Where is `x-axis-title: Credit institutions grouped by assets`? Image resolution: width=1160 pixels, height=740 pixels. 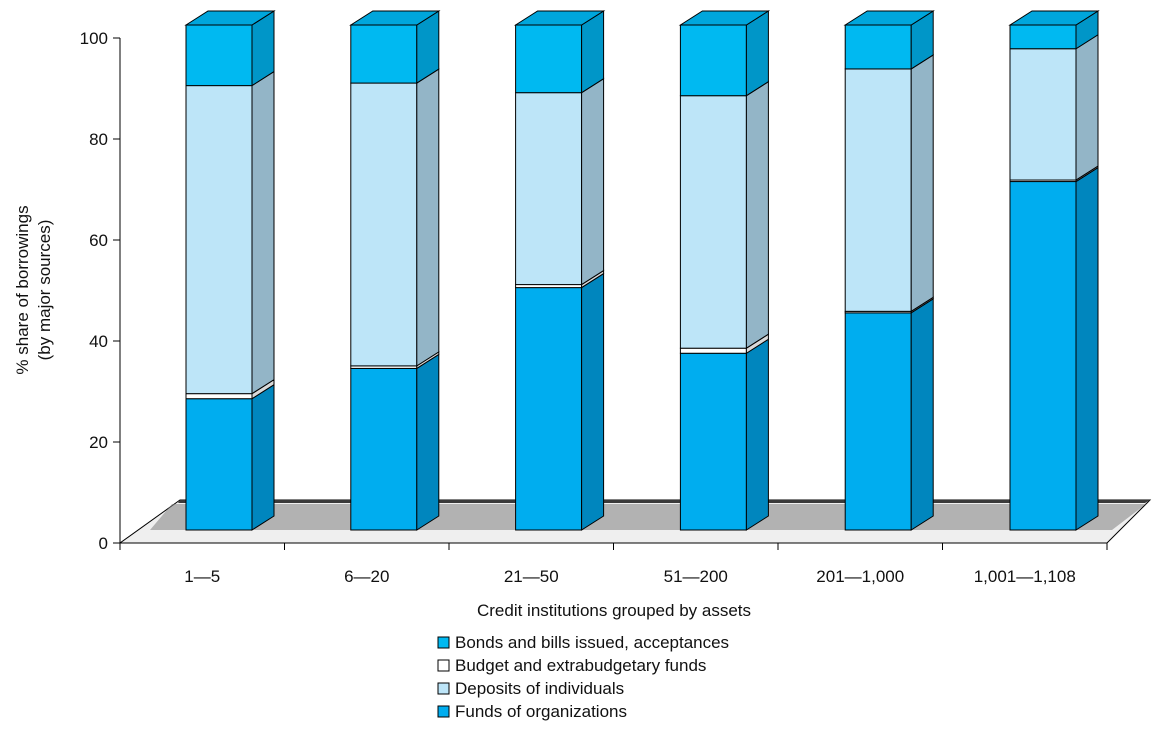 x-axis-title: Credit institutions grouped by assets is located at coordinates (614, 610).